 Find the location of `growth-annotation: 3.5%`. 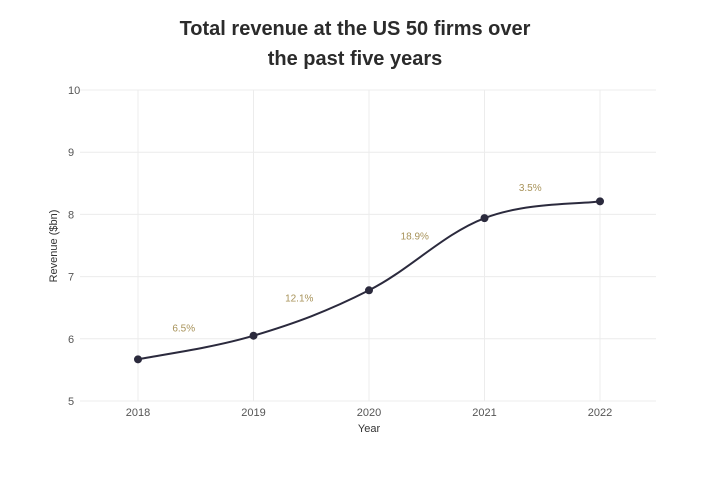

growth-annotation: 3.5% is located at coordinates (530, 188).